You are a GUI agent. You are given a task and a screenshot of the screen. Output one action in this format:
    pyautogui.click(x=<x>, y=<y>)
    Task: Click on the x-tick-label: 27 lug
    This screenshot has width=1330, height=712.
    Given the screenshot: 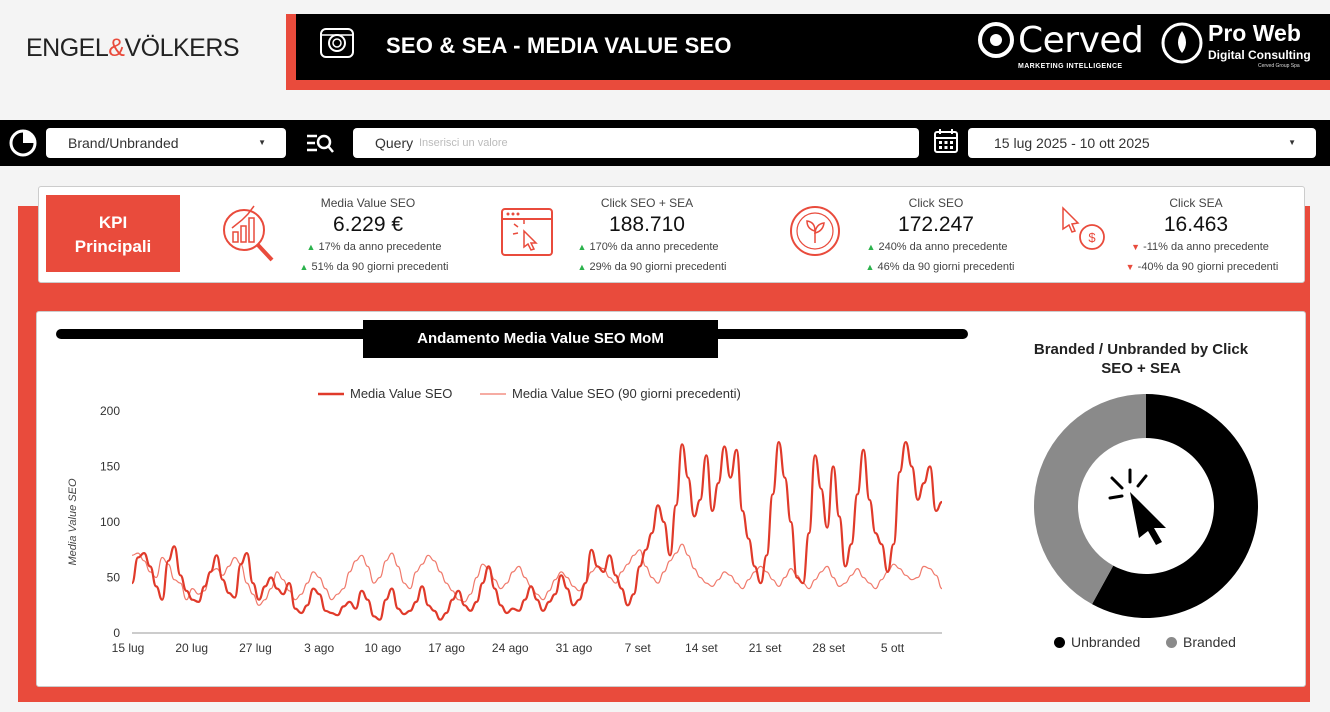 What is the action you would take?
    pyautogui.click(x=255, y=648)
    